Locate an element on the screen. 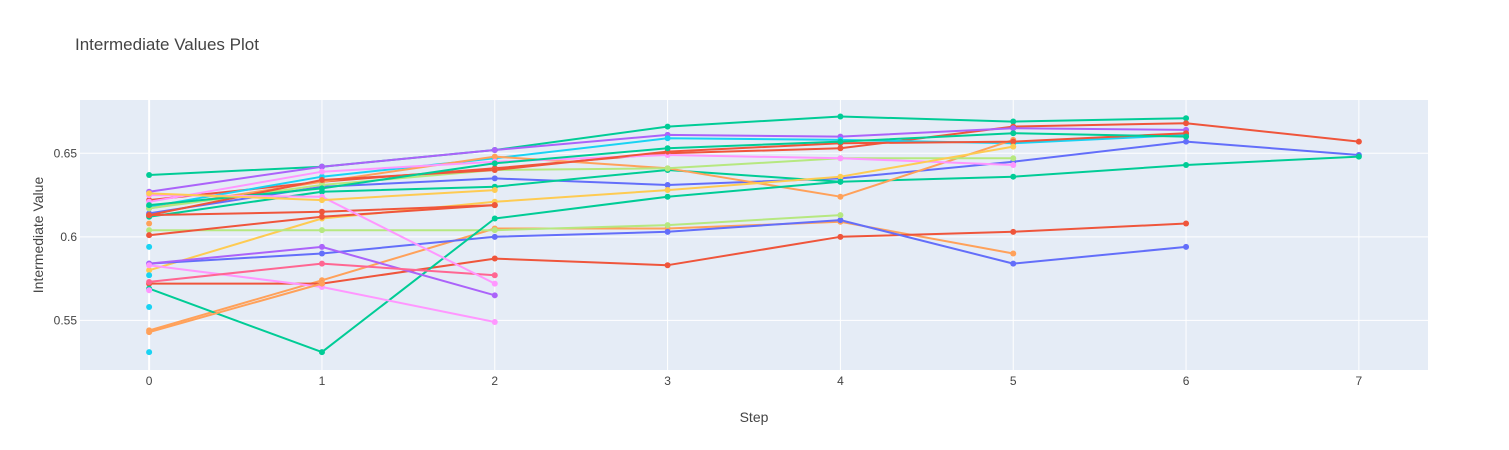  y-tick-label: 0.6 is located at coordinates (68, 237).